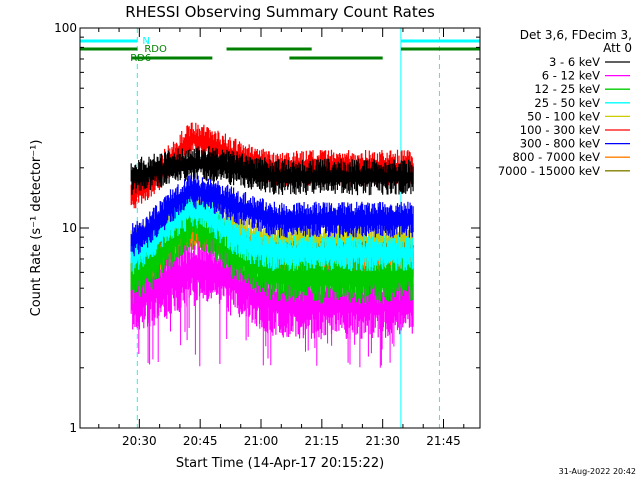  I want to click on x-tick-label: 20:45, so click(200, 441).